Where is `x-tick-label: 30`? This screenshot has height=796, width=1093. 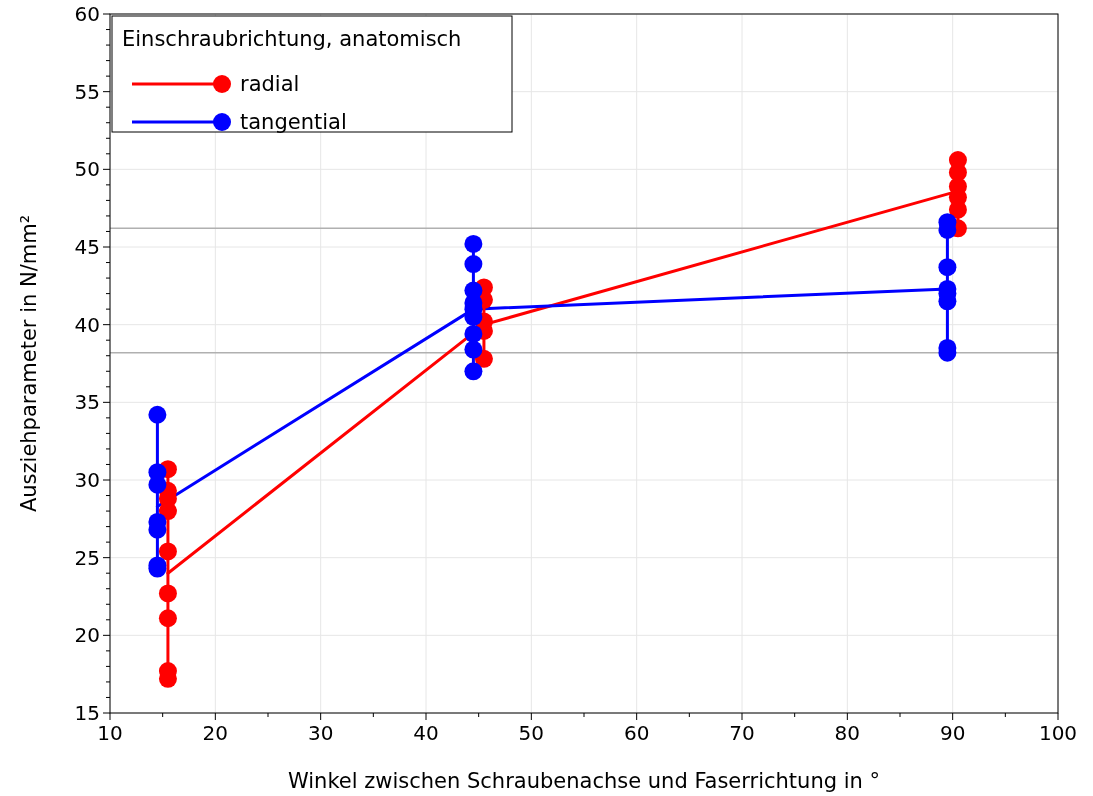 x-tick-label: 30 is located at coordinates (320, 733).